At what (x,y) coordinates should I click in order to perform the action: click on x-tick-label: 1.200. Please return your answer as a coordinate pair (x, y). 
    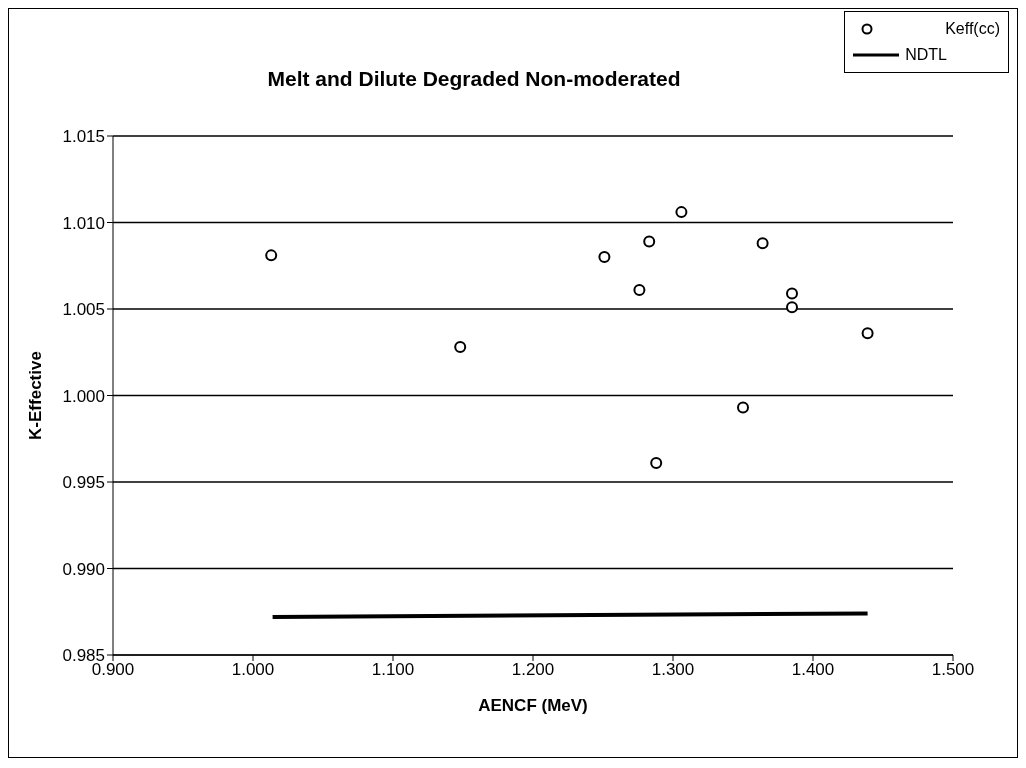
    Looking at the image, I should click on (533, 670).